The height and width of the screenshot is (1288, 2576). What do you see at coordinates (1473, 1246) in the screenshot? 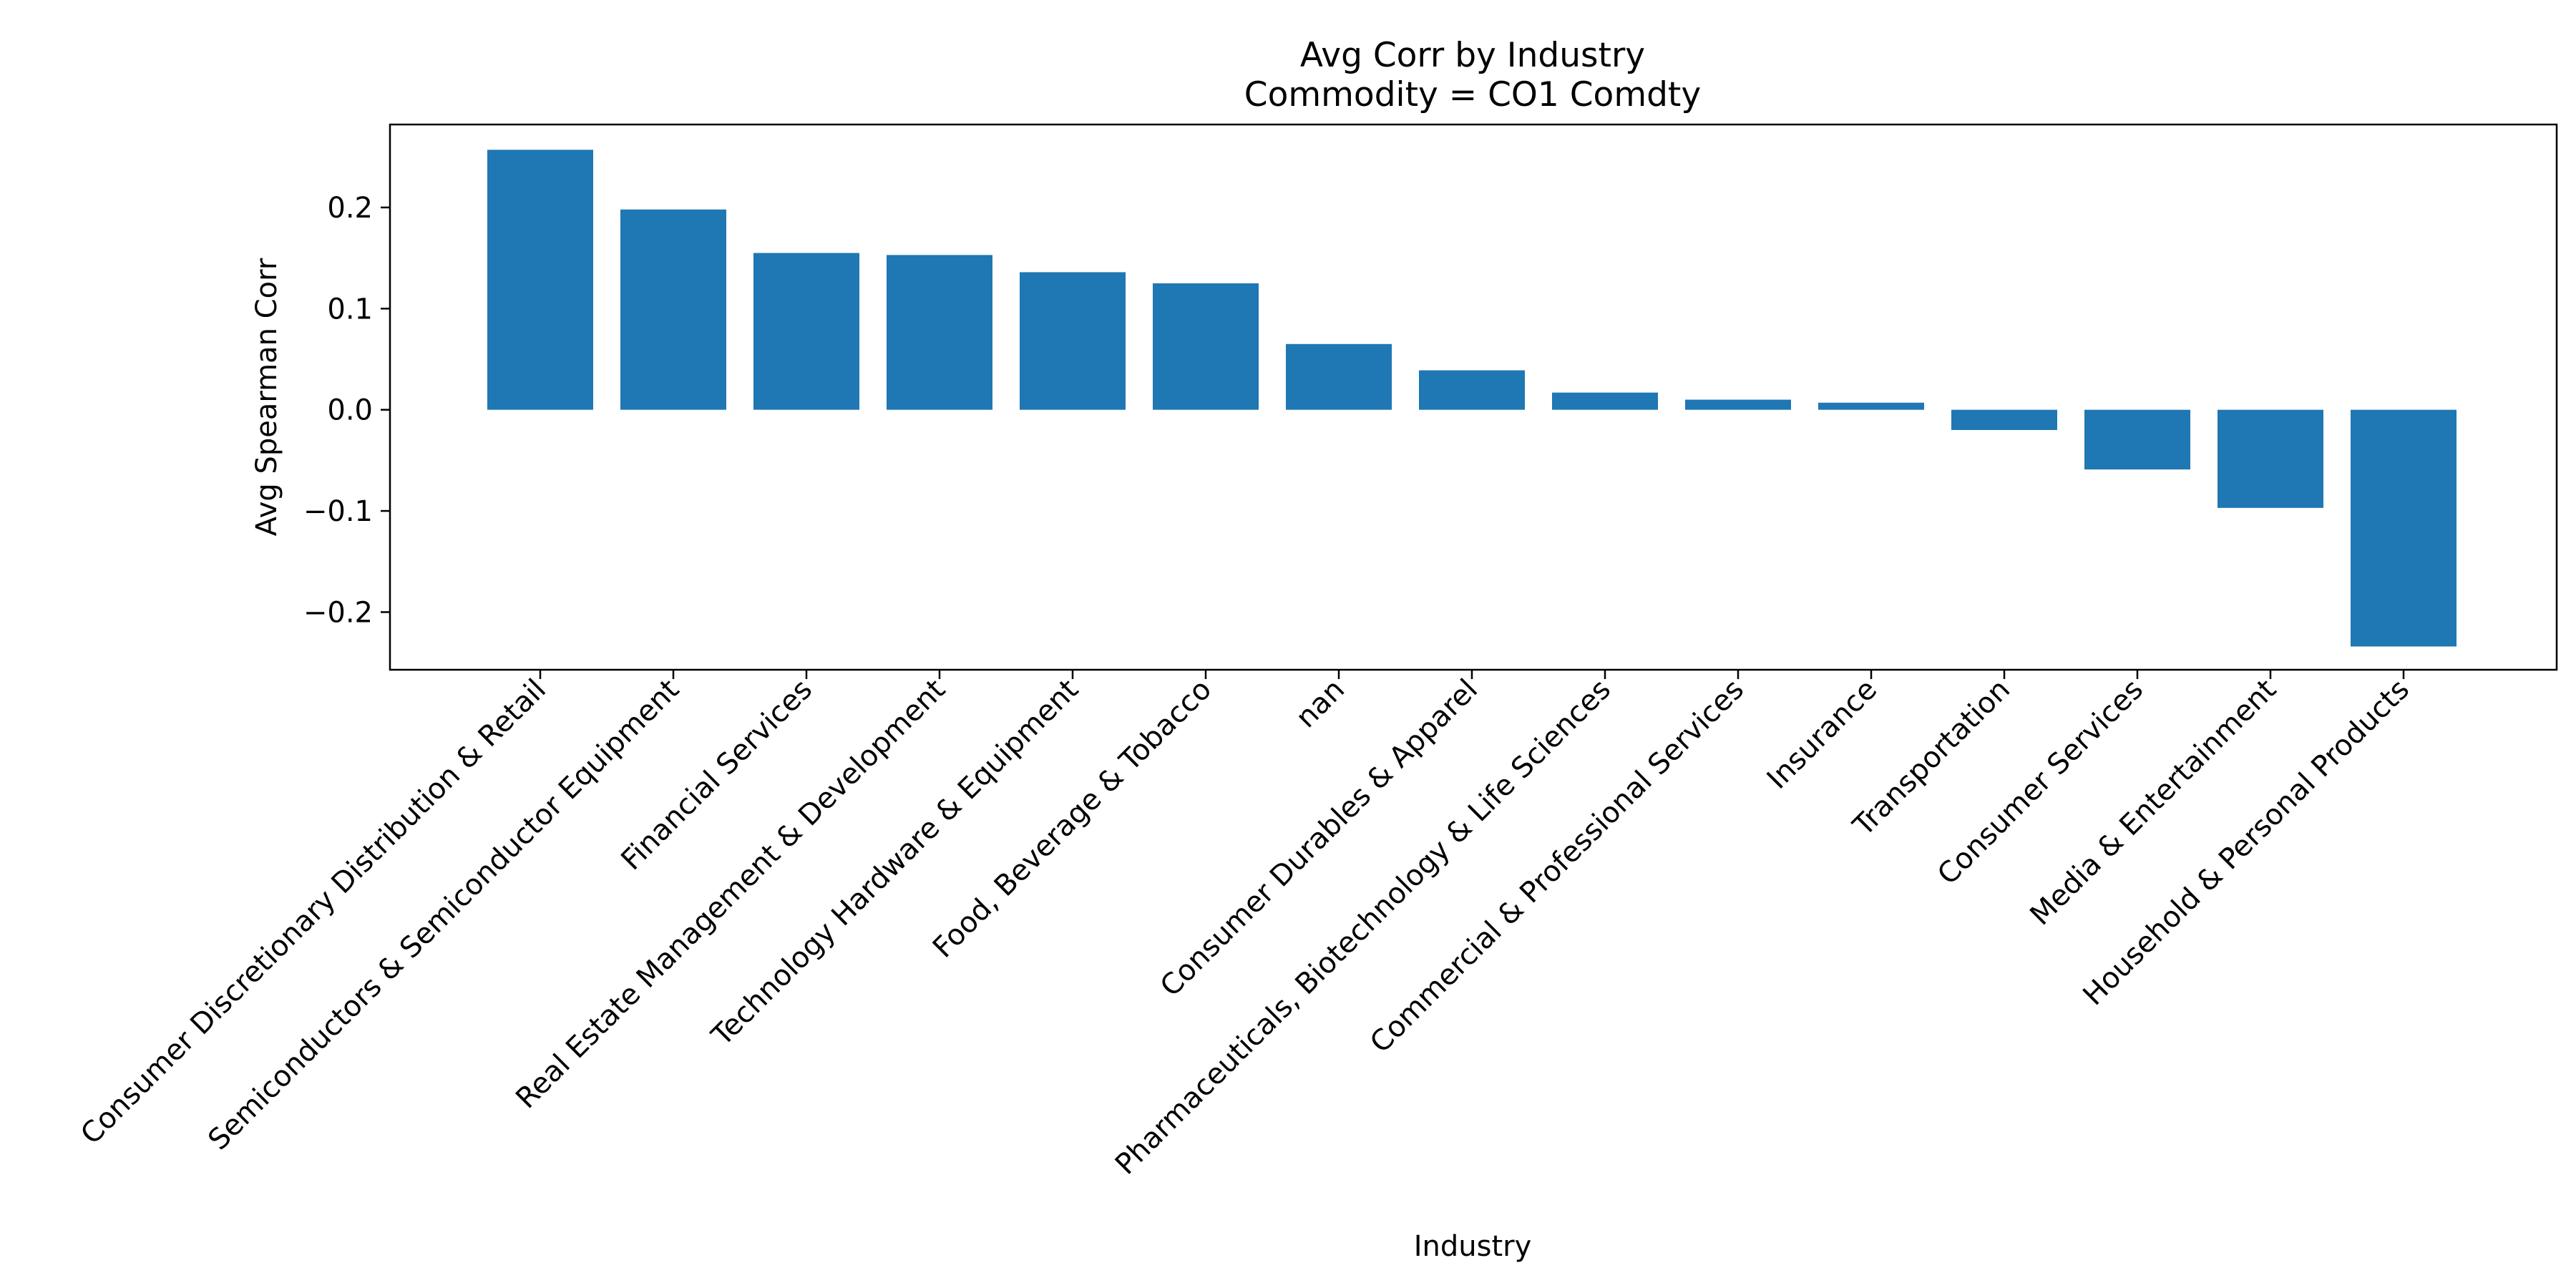
I see `x-axis-label: Industry` at bounding box center [1473, 1246].